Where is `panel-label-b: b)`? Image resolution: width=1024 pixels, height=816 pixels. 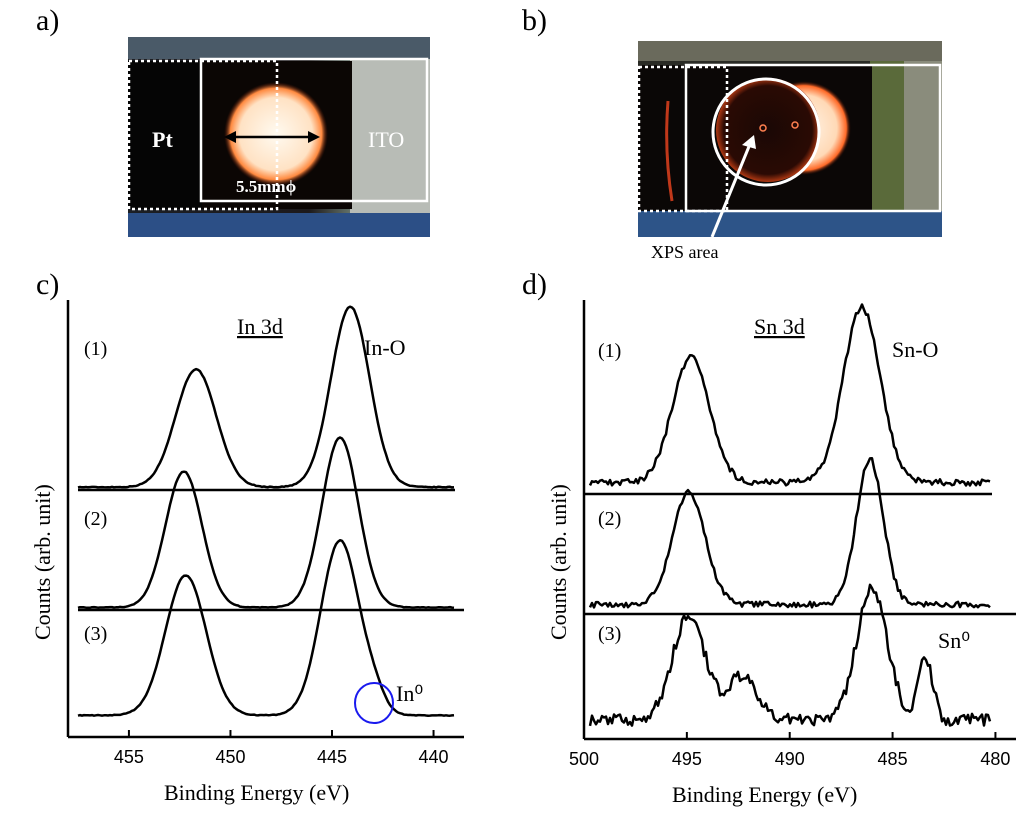
panel-label-b: b) is located at coordinates (534, 20).